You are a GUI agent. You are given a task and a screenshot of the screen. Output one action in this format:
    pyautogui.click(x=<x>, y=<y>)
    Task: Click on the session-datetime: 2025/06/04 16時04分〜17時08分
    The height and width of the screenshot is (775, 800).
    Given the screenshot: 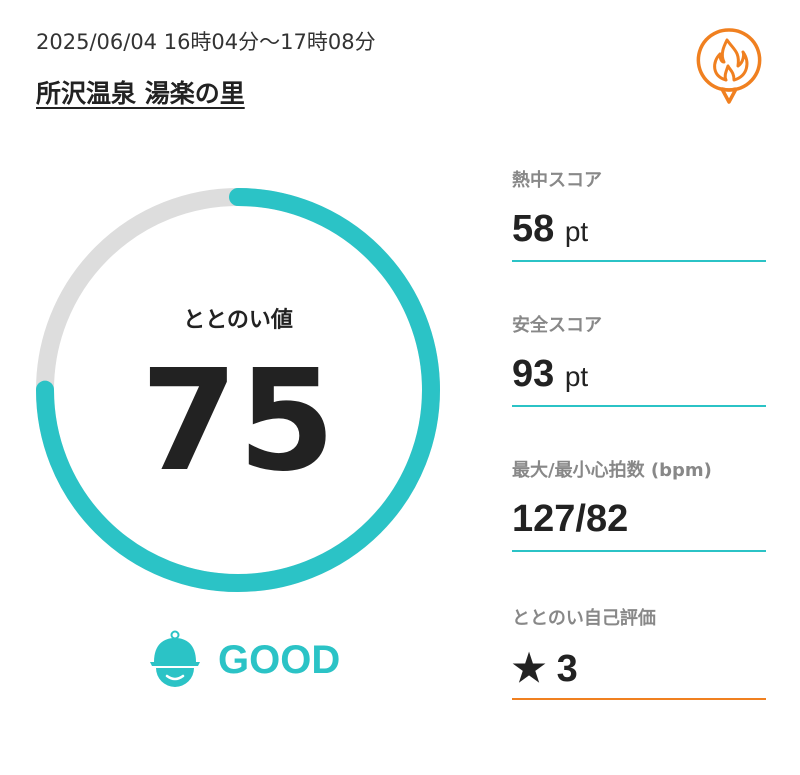 What is the action you would take?
    pyautogui.click(x=206, y=42)
    